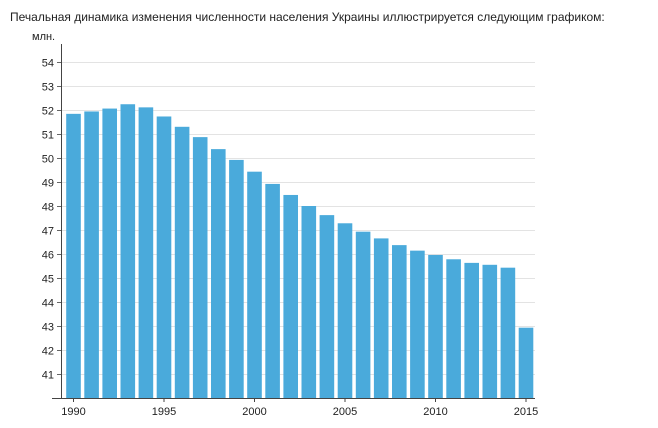  I want to click on bar-1990, so click(73, 255).